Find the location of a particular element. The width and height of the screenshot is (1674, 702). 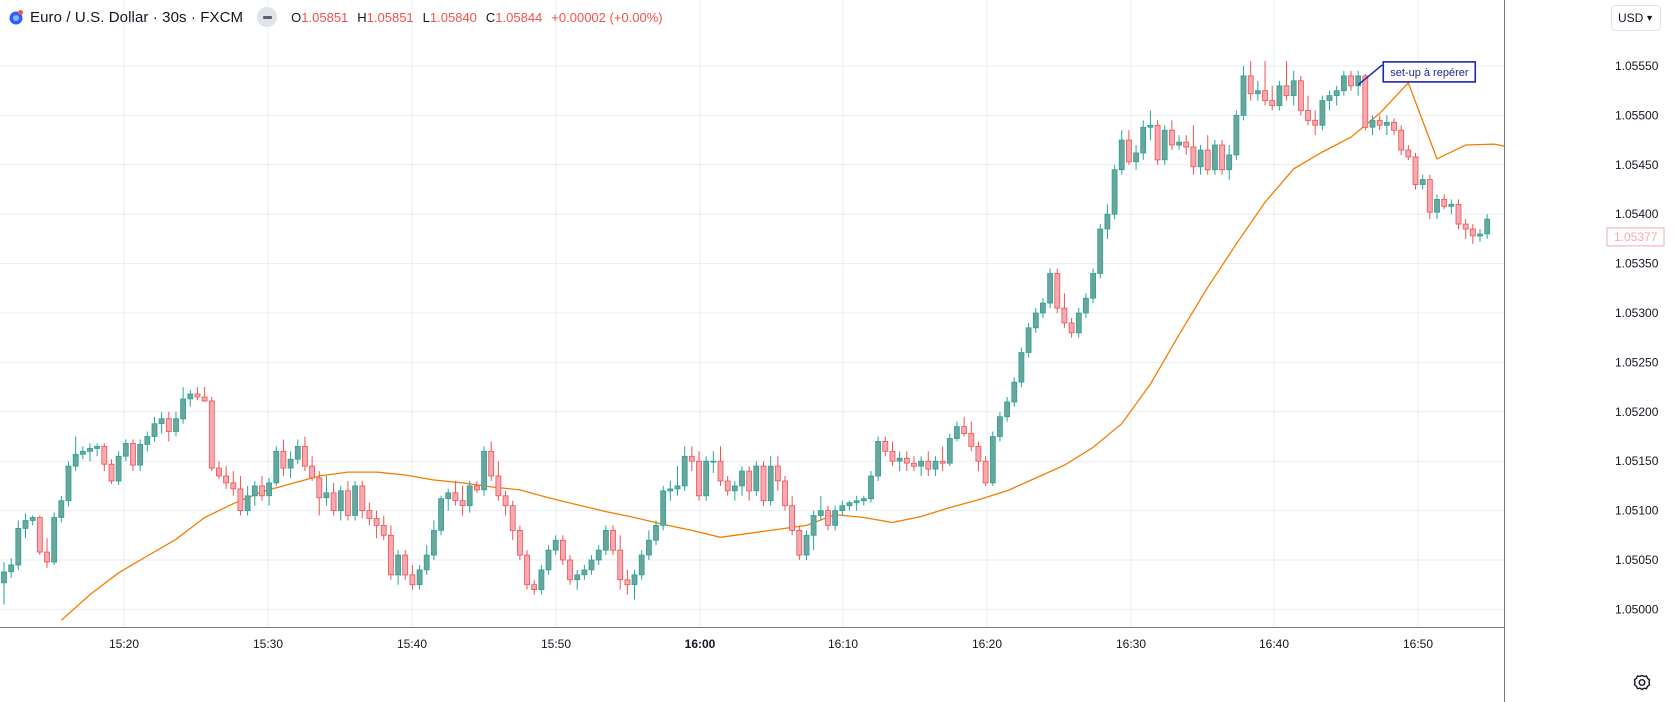

symbol-title: Euro / U.S. Dollar · 30s · FXCM is located at coordinates (137, 17).